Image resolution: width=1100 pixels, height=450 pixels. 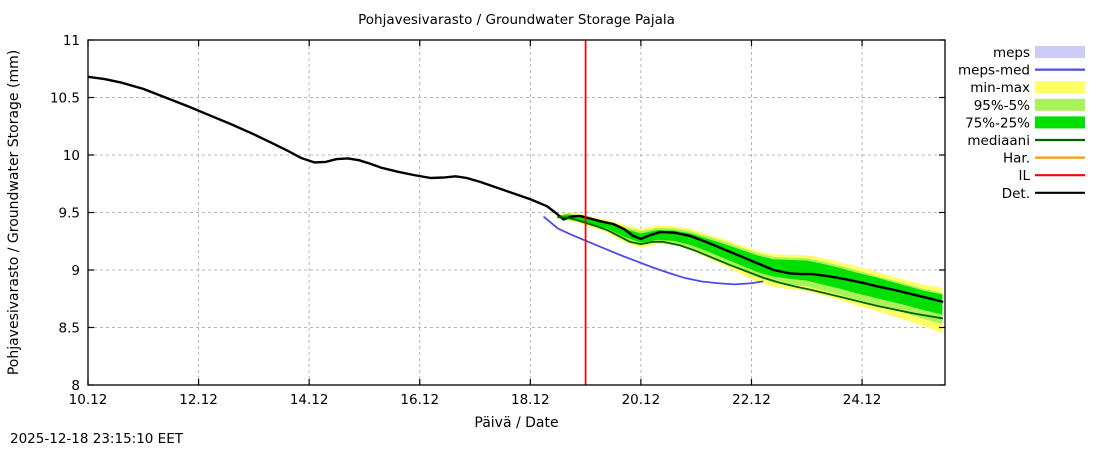 I want to click on legend-label: 75%-25%, so click(x=997, y=123).